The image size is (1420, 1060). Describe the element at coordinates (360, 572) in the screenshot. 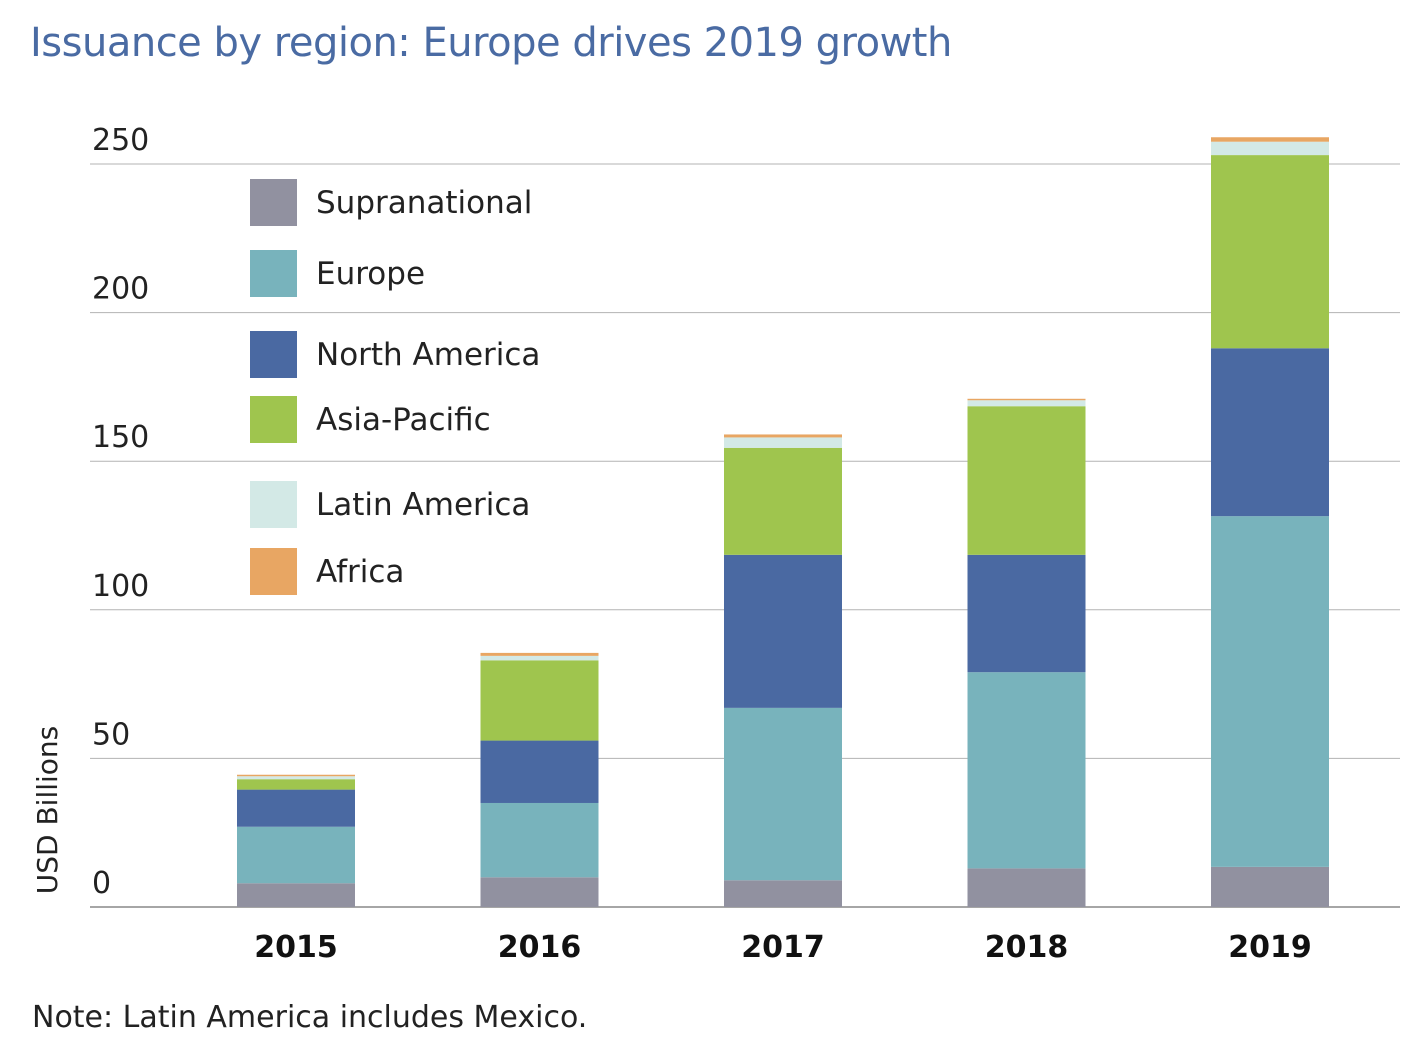

I see `legend-label: Africa` at that location.